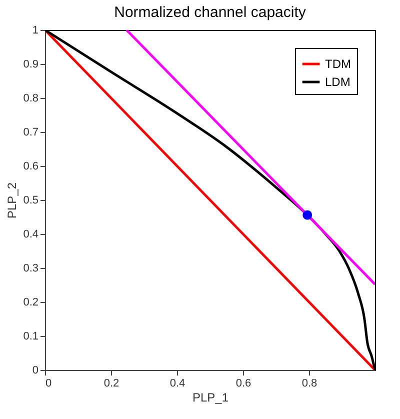 The width and height of the screenshot is (400, 419). I want to click on y-tick-label: 0.5, so click(30, 200).